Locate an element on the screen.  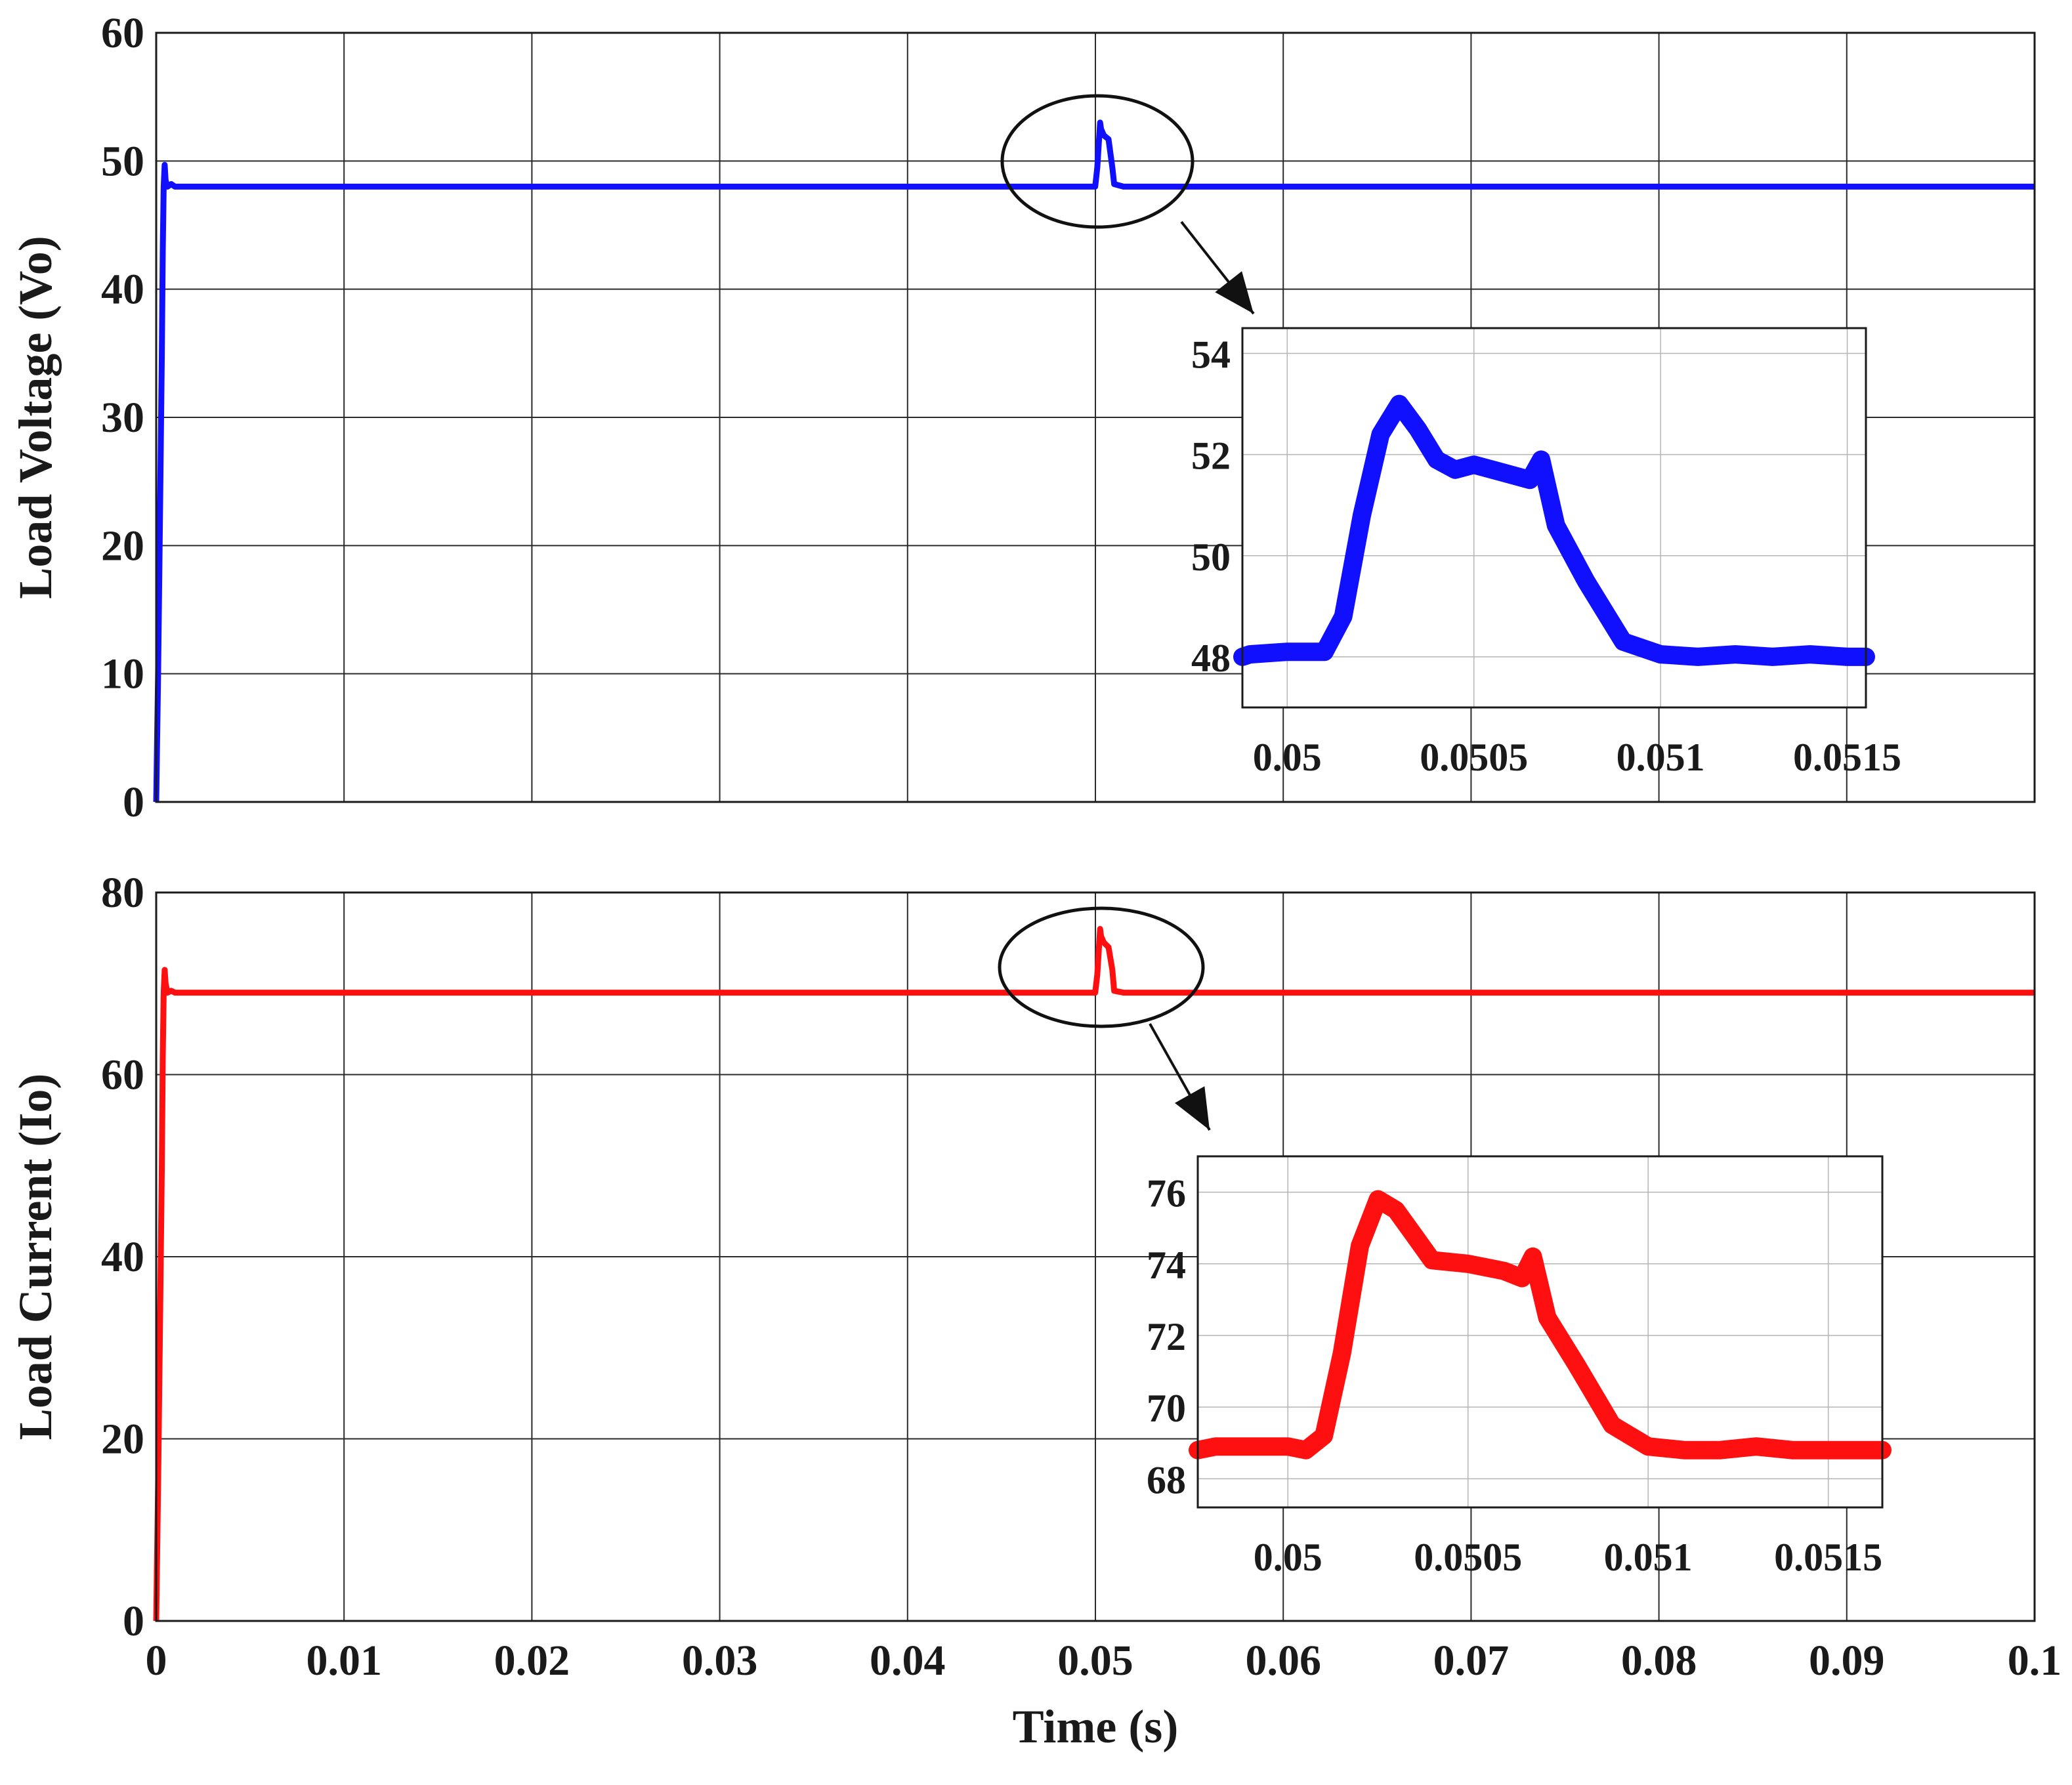
panel-2-x-axis-label: Time (s) is located at coordinates (1096, 1726).